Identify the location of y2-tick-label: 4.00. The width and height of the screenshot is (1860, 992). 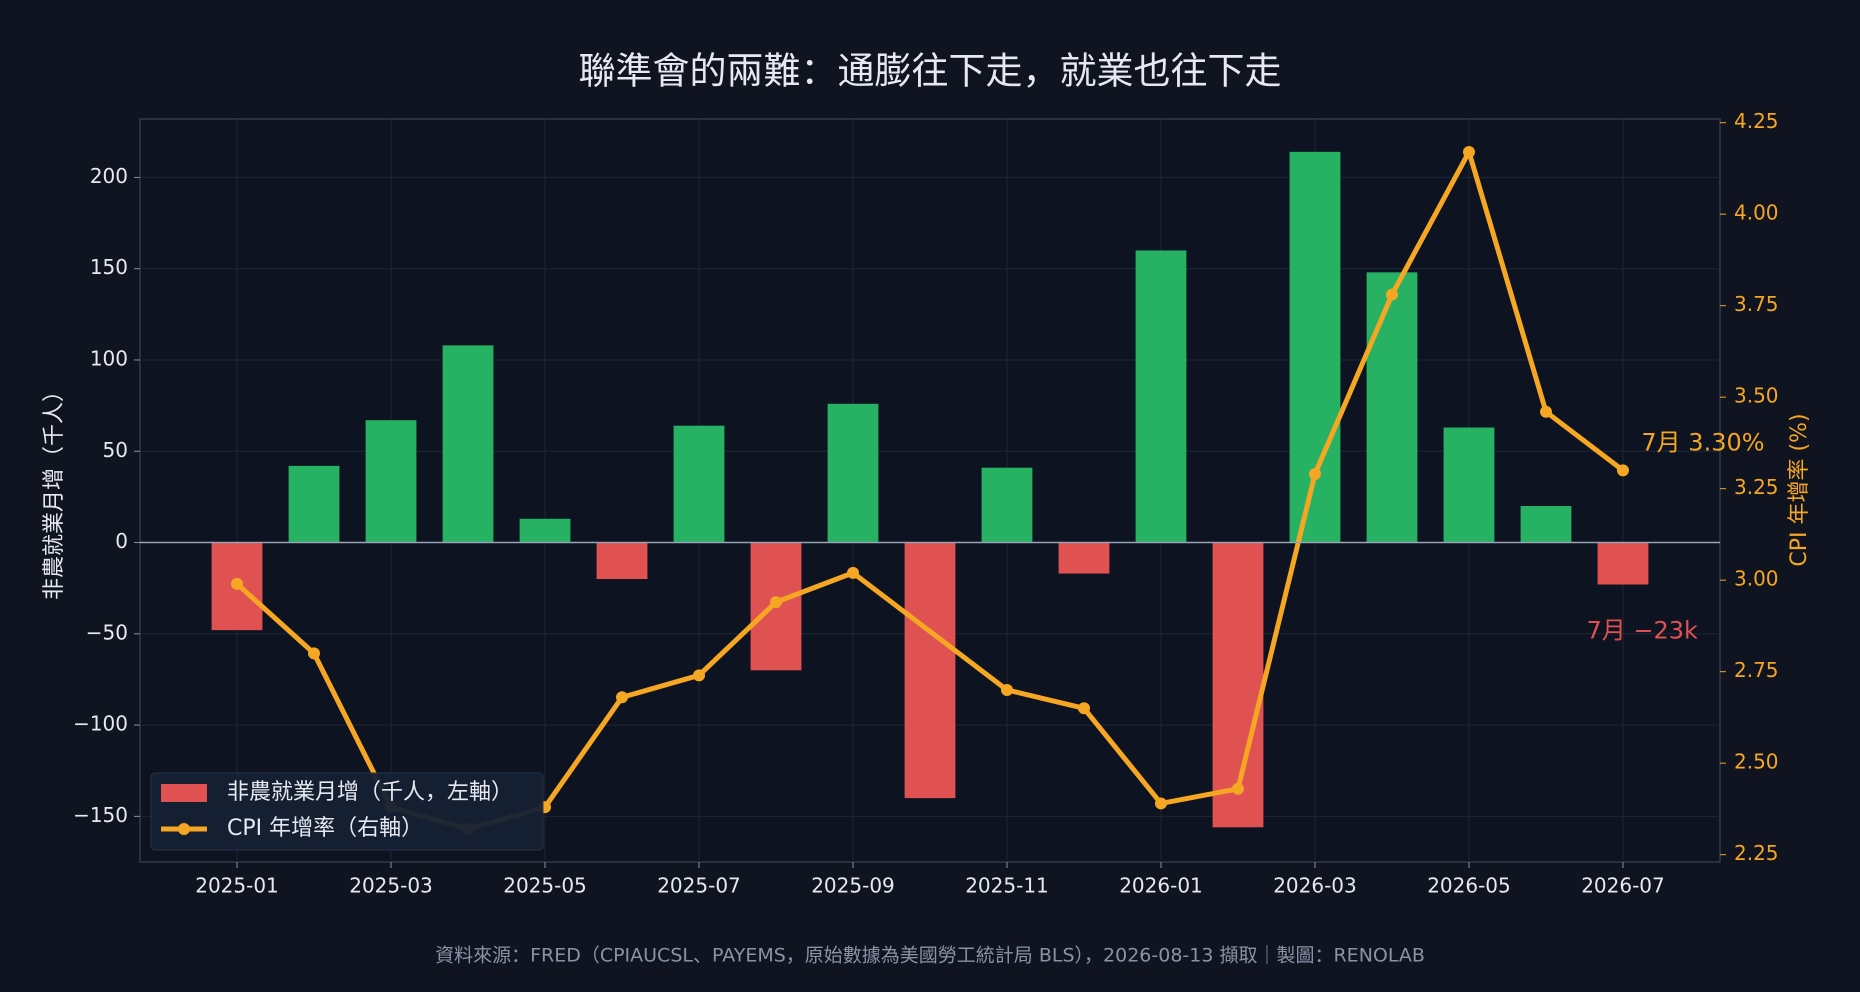
(1756, 213).